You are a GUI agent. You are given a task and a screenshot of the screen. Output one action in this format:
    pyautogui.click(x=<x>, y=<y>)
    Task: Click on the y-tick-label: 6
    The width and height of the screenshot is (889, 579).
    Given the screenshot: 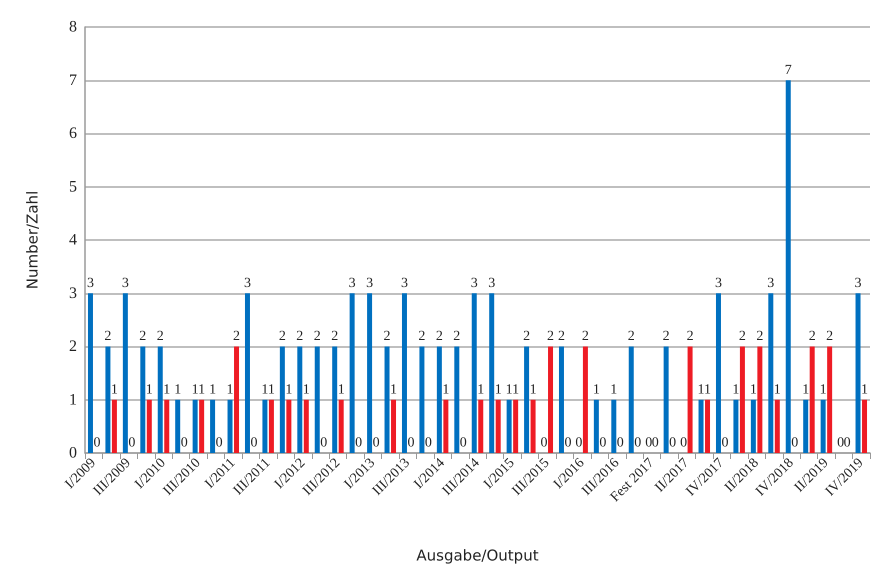 What is the action you would take?
    pyautogui.click(x=73, y=133)
    